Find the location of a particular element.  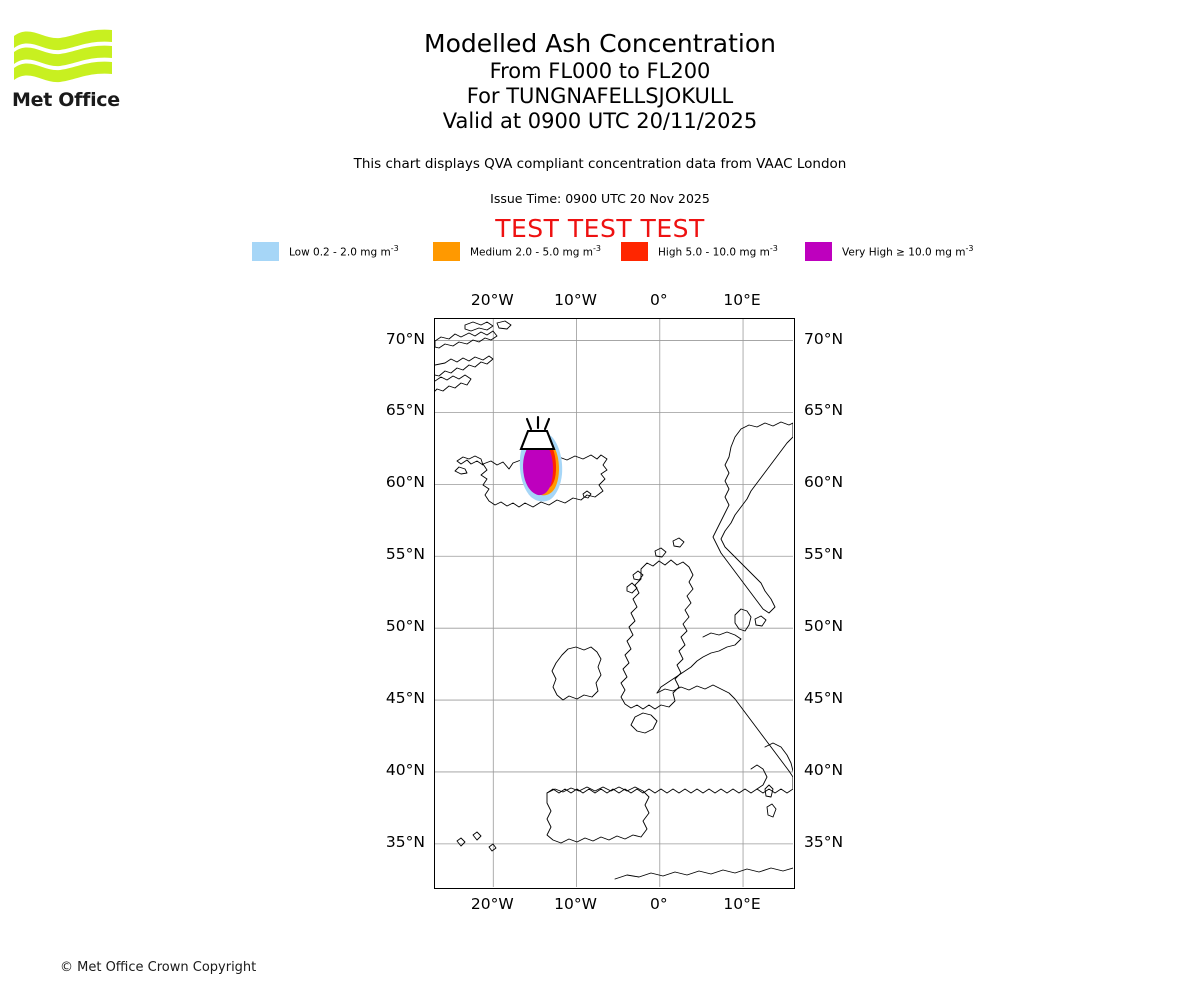

lon-tick-top-2: 0° is located at coordinates (658, 300).